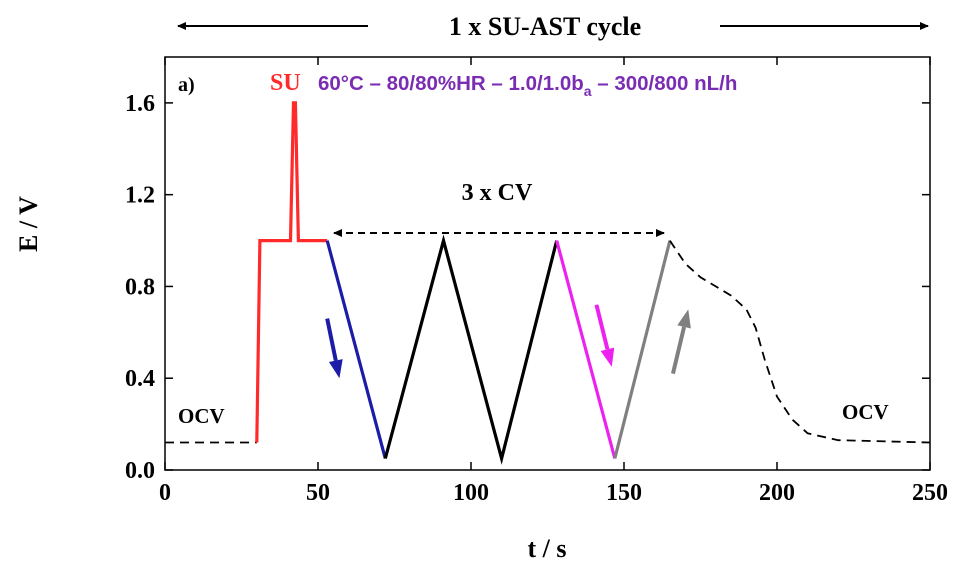 The height and width of the screenshot is (567, 963). Describe the element at coordinates (140, 287) in the screenshot. I see `y-tick-label: 0.8` at that location.